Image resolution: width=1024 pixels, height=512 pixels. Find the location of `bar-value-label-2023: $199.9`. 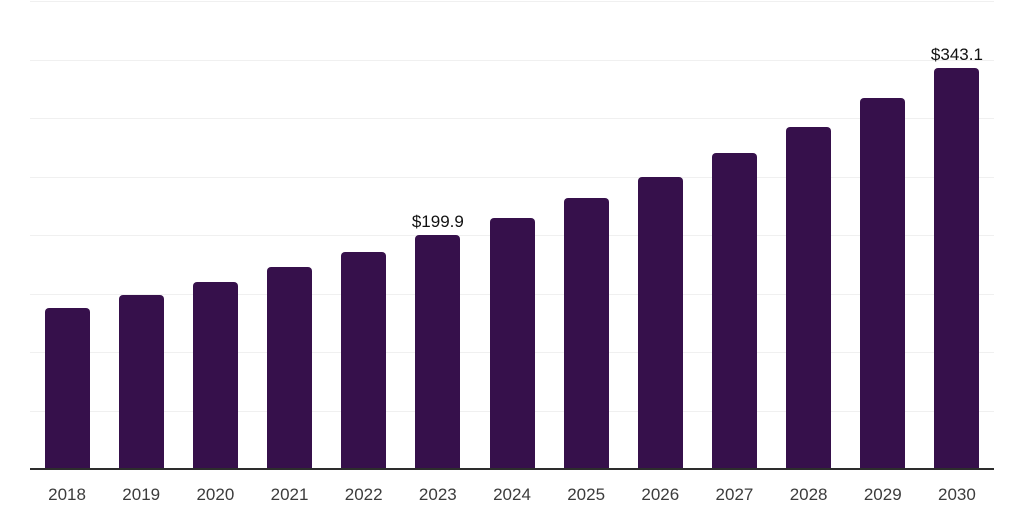

bar-value-label-2023: $199.9 is located at coordinates (437, 221).